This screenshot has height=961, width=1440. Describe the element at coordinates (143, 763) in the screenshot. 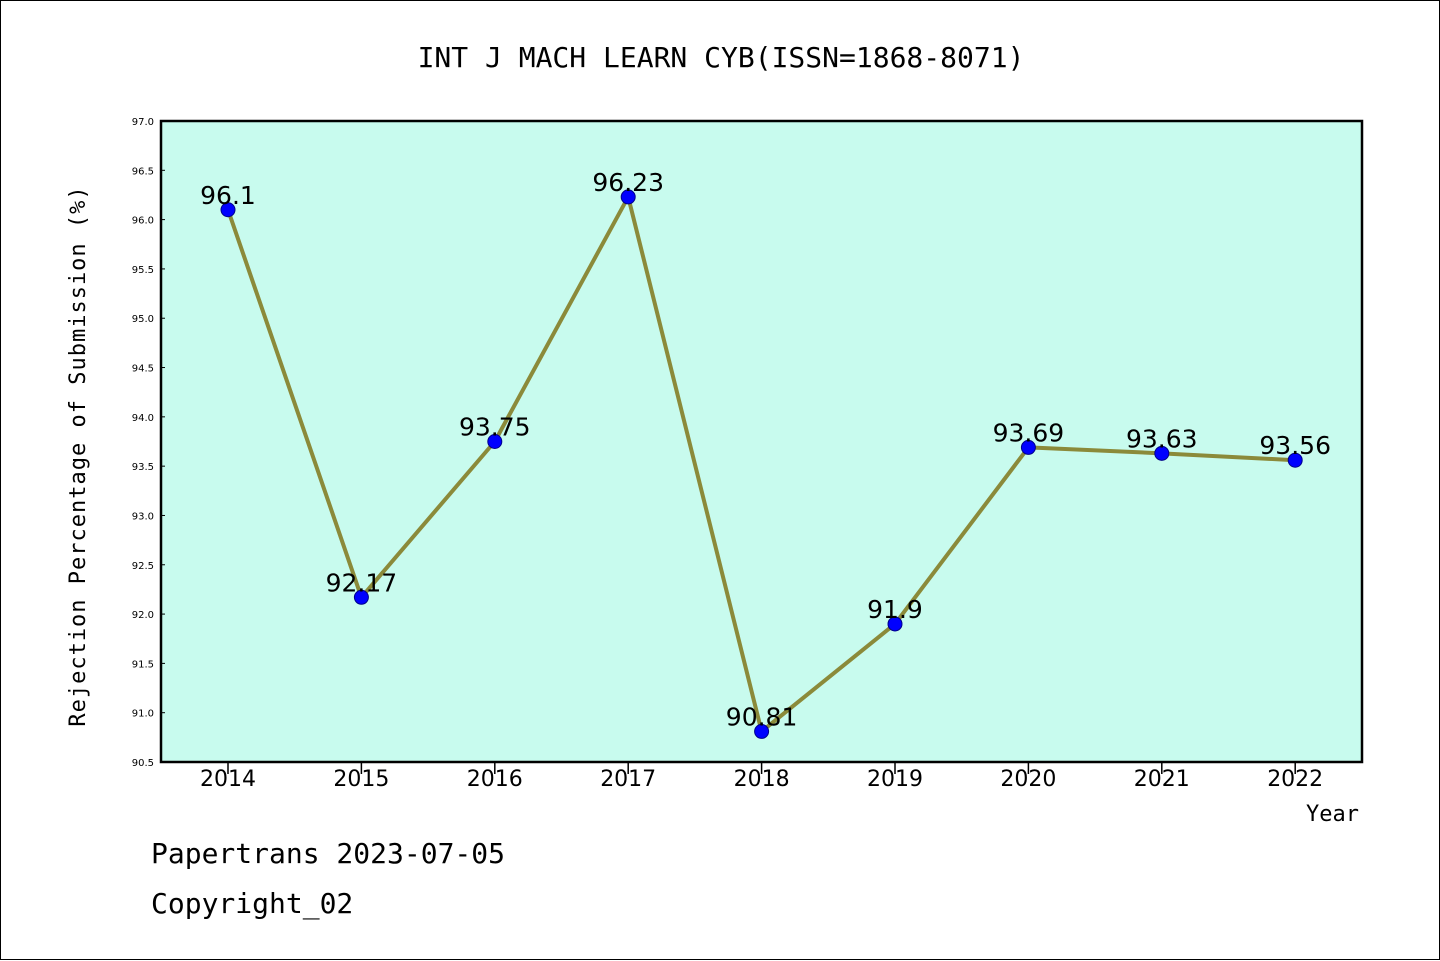

I see `y-tick-label: 90.5` at that location.